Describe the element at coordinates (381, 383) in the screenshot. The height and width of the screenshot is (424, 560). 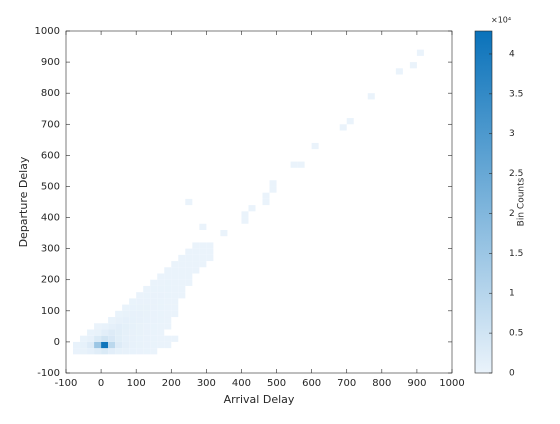
I see `x-tick-label: 800` at that location.